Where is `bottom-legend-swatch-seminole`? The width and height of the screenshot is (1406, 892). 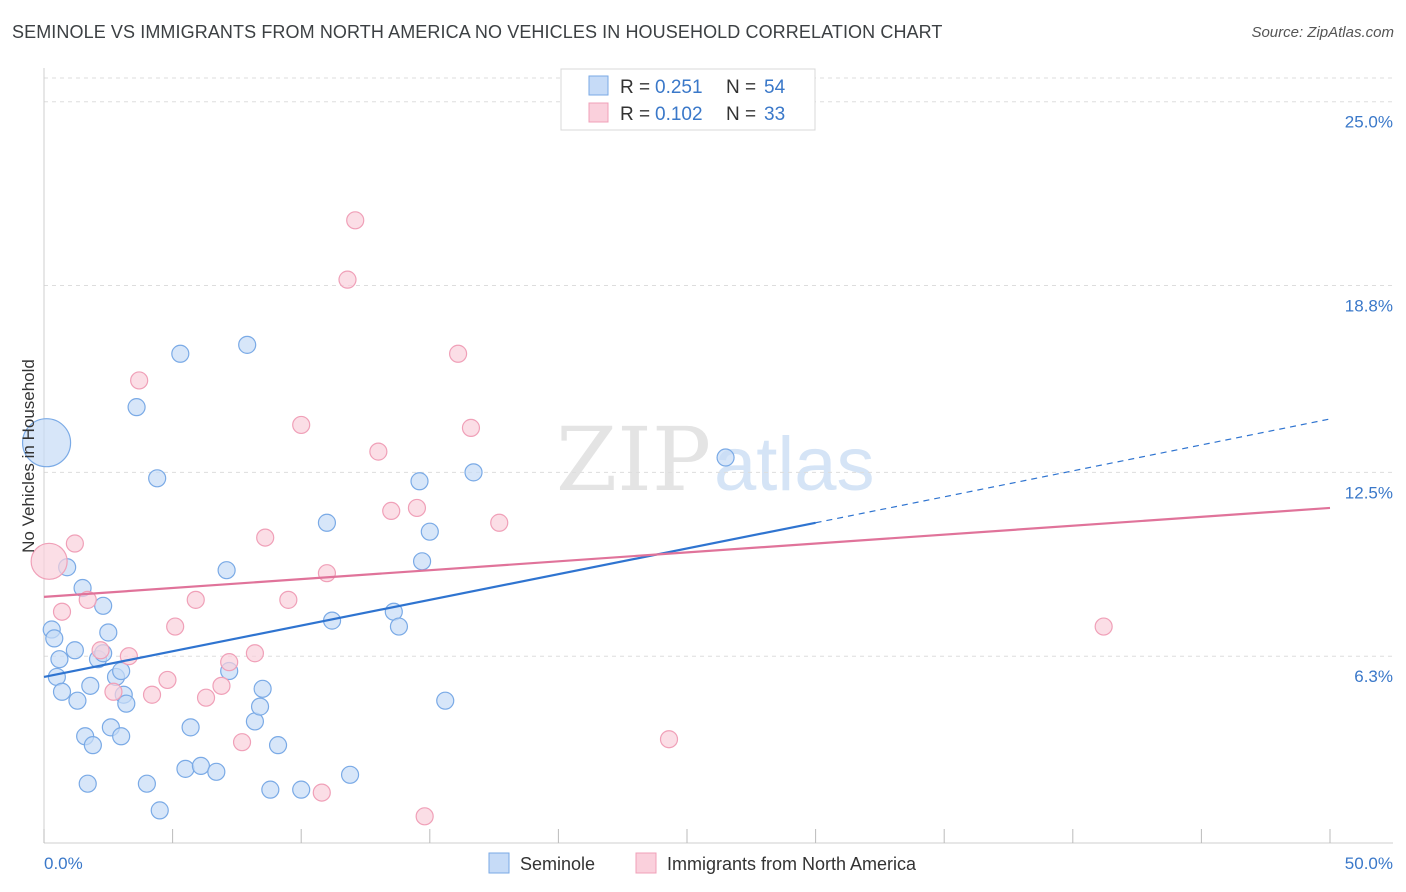 bottom-legend-swatch-seminole is located at coordinates (499, 863).